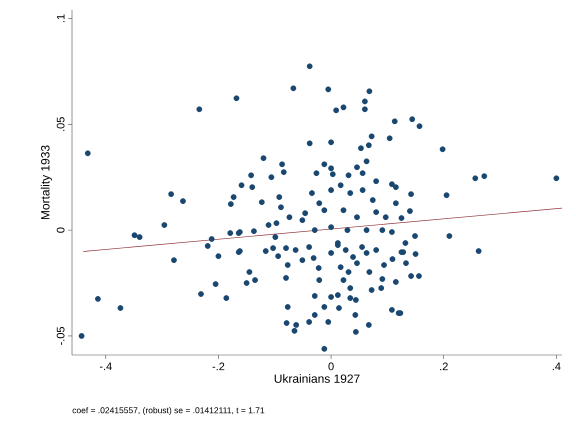  What do you see at coordinates (556, 366) in the screenshot?
I see `x-tick-label: .4` at bounding box center [556, 366].